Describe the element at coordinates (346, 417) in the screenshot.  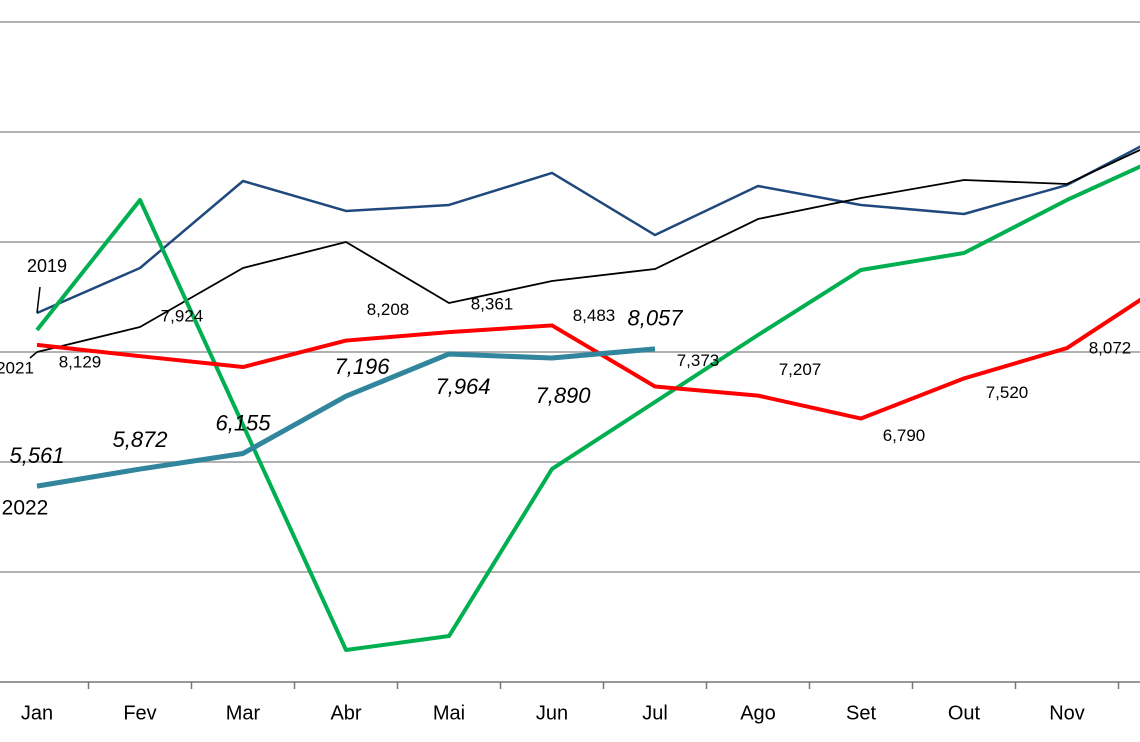
I see `series-line` at that location.